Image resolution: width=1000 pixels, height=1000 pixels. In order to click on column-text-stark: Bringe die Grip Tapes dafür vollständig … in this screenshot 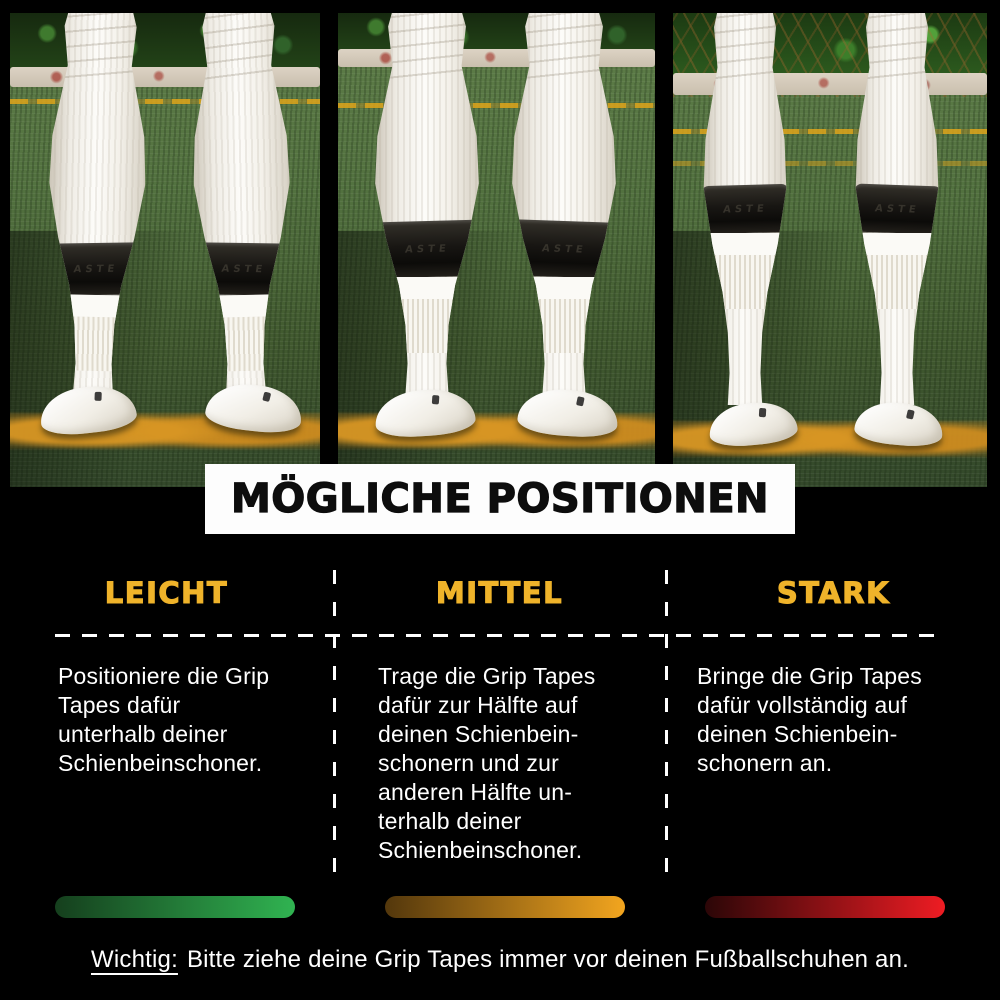, I will do `click(809, 719)`.